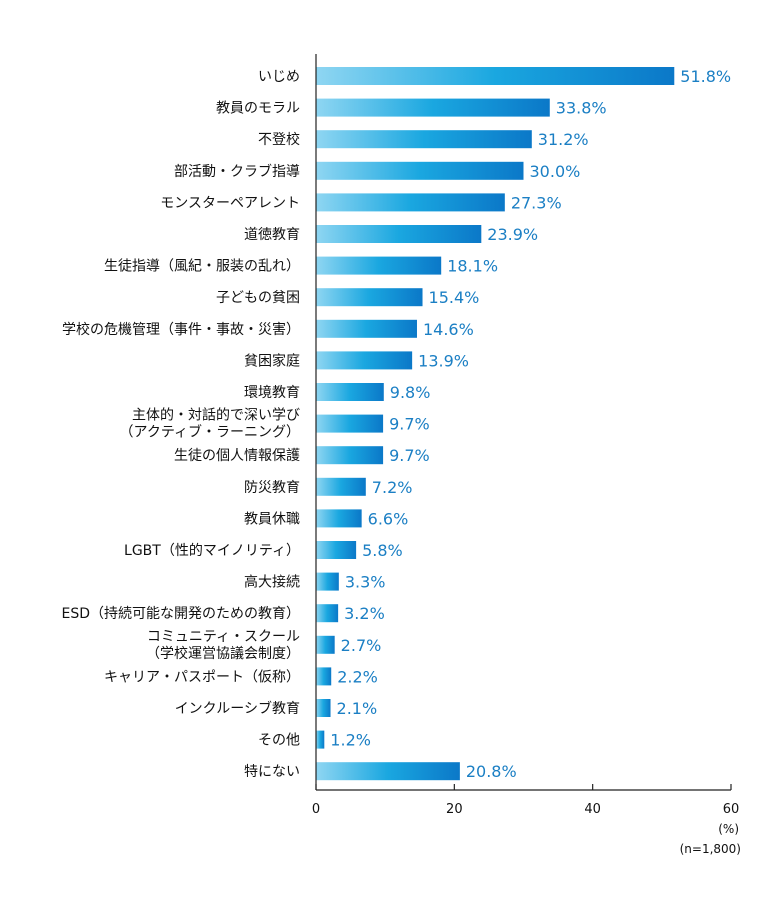  I want to click on value-label-2: 31.2%, so click(563, 139).